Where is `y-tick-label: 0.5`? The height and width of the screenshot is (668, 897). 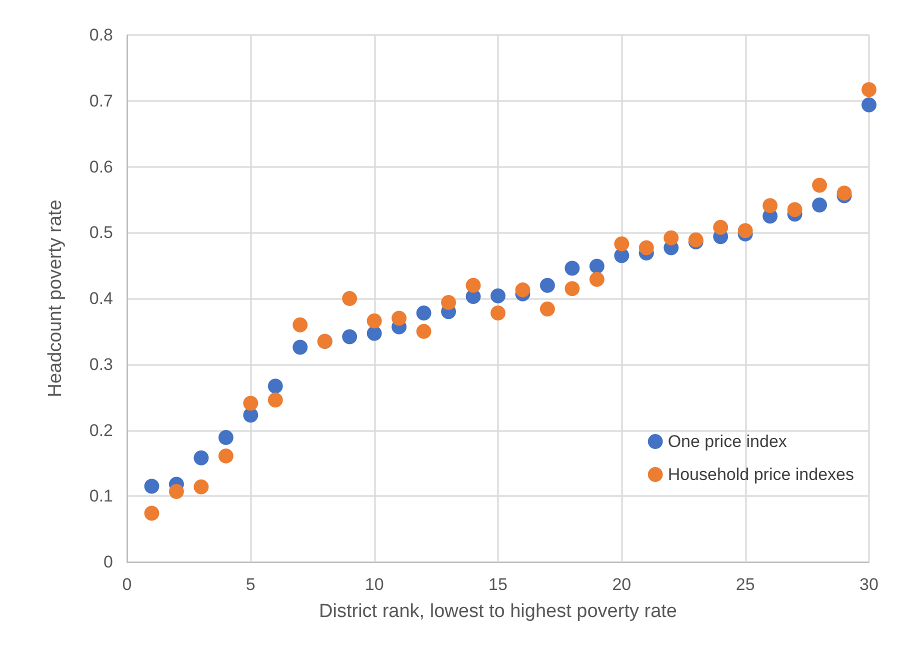 y-tick-label: 0.5 is located at coordinates (101, 232).